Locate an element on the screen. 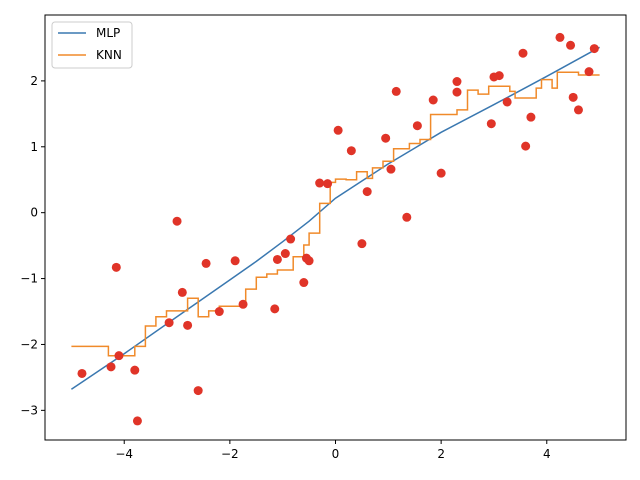 This screenshot has height=480, width=640. legend-knn-label: KNN is located at coordinates (109, 55).